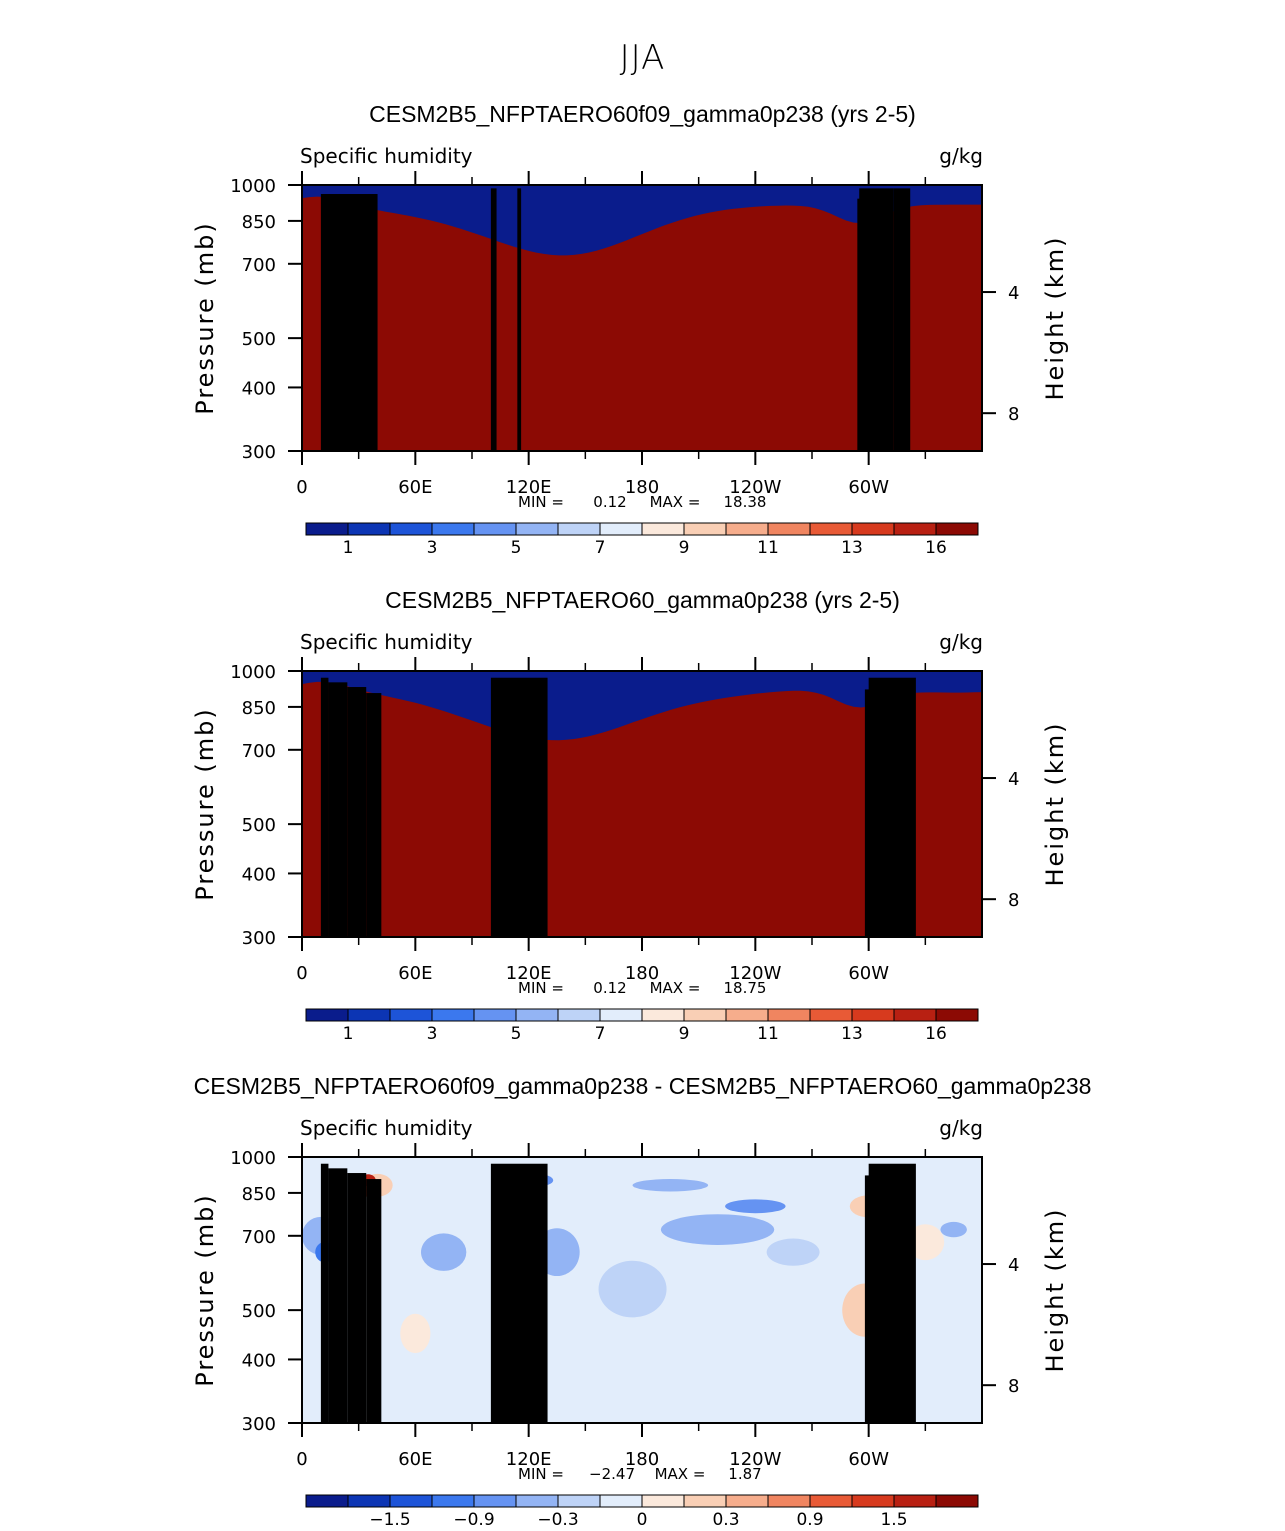 Image resolution: width=1285 pixels, height=1531 pixels. I want to click on panel-2-min-value: 0.12, so click(609, 988).